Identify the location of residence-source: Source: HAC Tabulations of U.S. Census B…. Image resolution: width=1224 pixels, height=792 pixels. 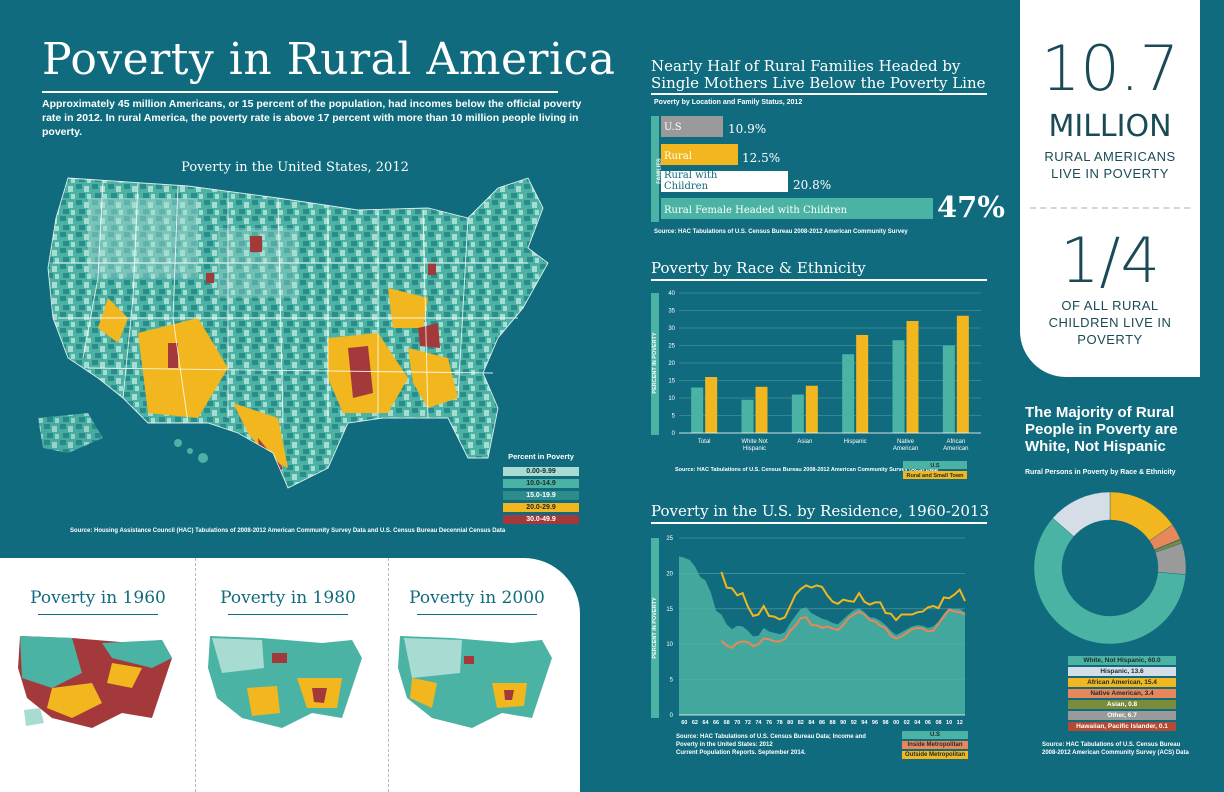
(771, 745).